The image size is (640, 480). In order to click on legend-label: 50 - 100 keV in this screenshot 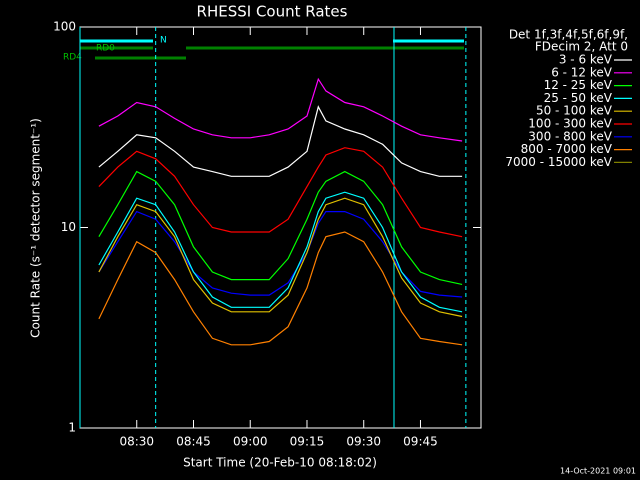, I will do `click(574, 111)`.